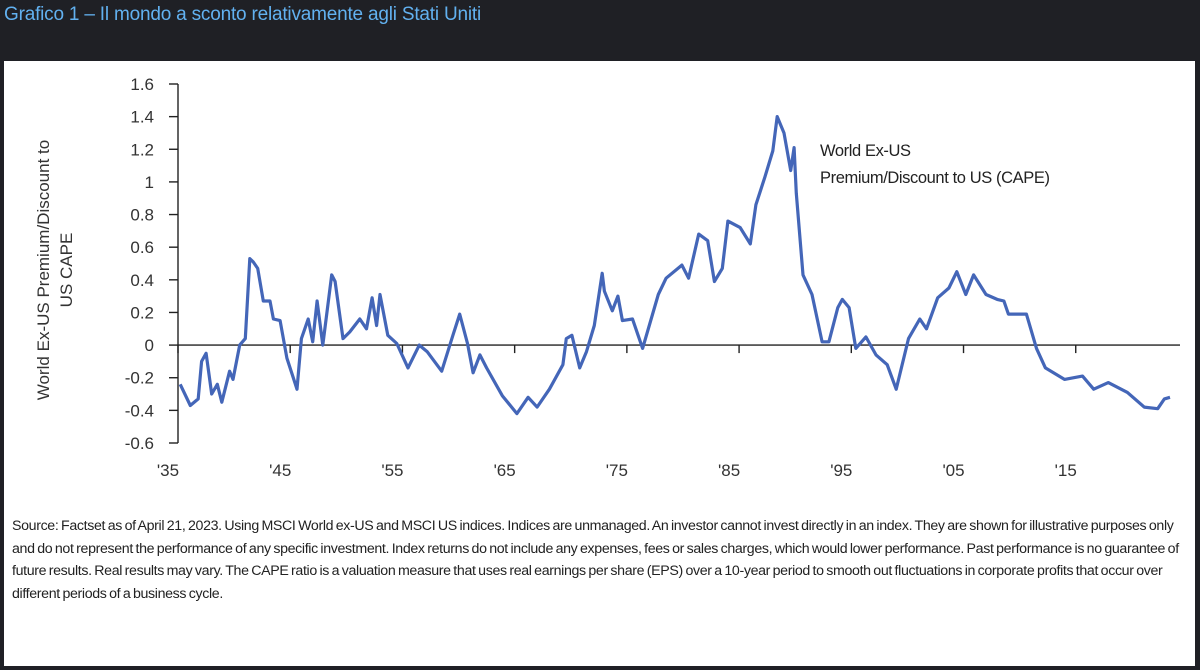  What do you see at coordinates (139, 443) in the screenshot?
I see `y-tick-label: -0.6` at bounding box center [139, 443].